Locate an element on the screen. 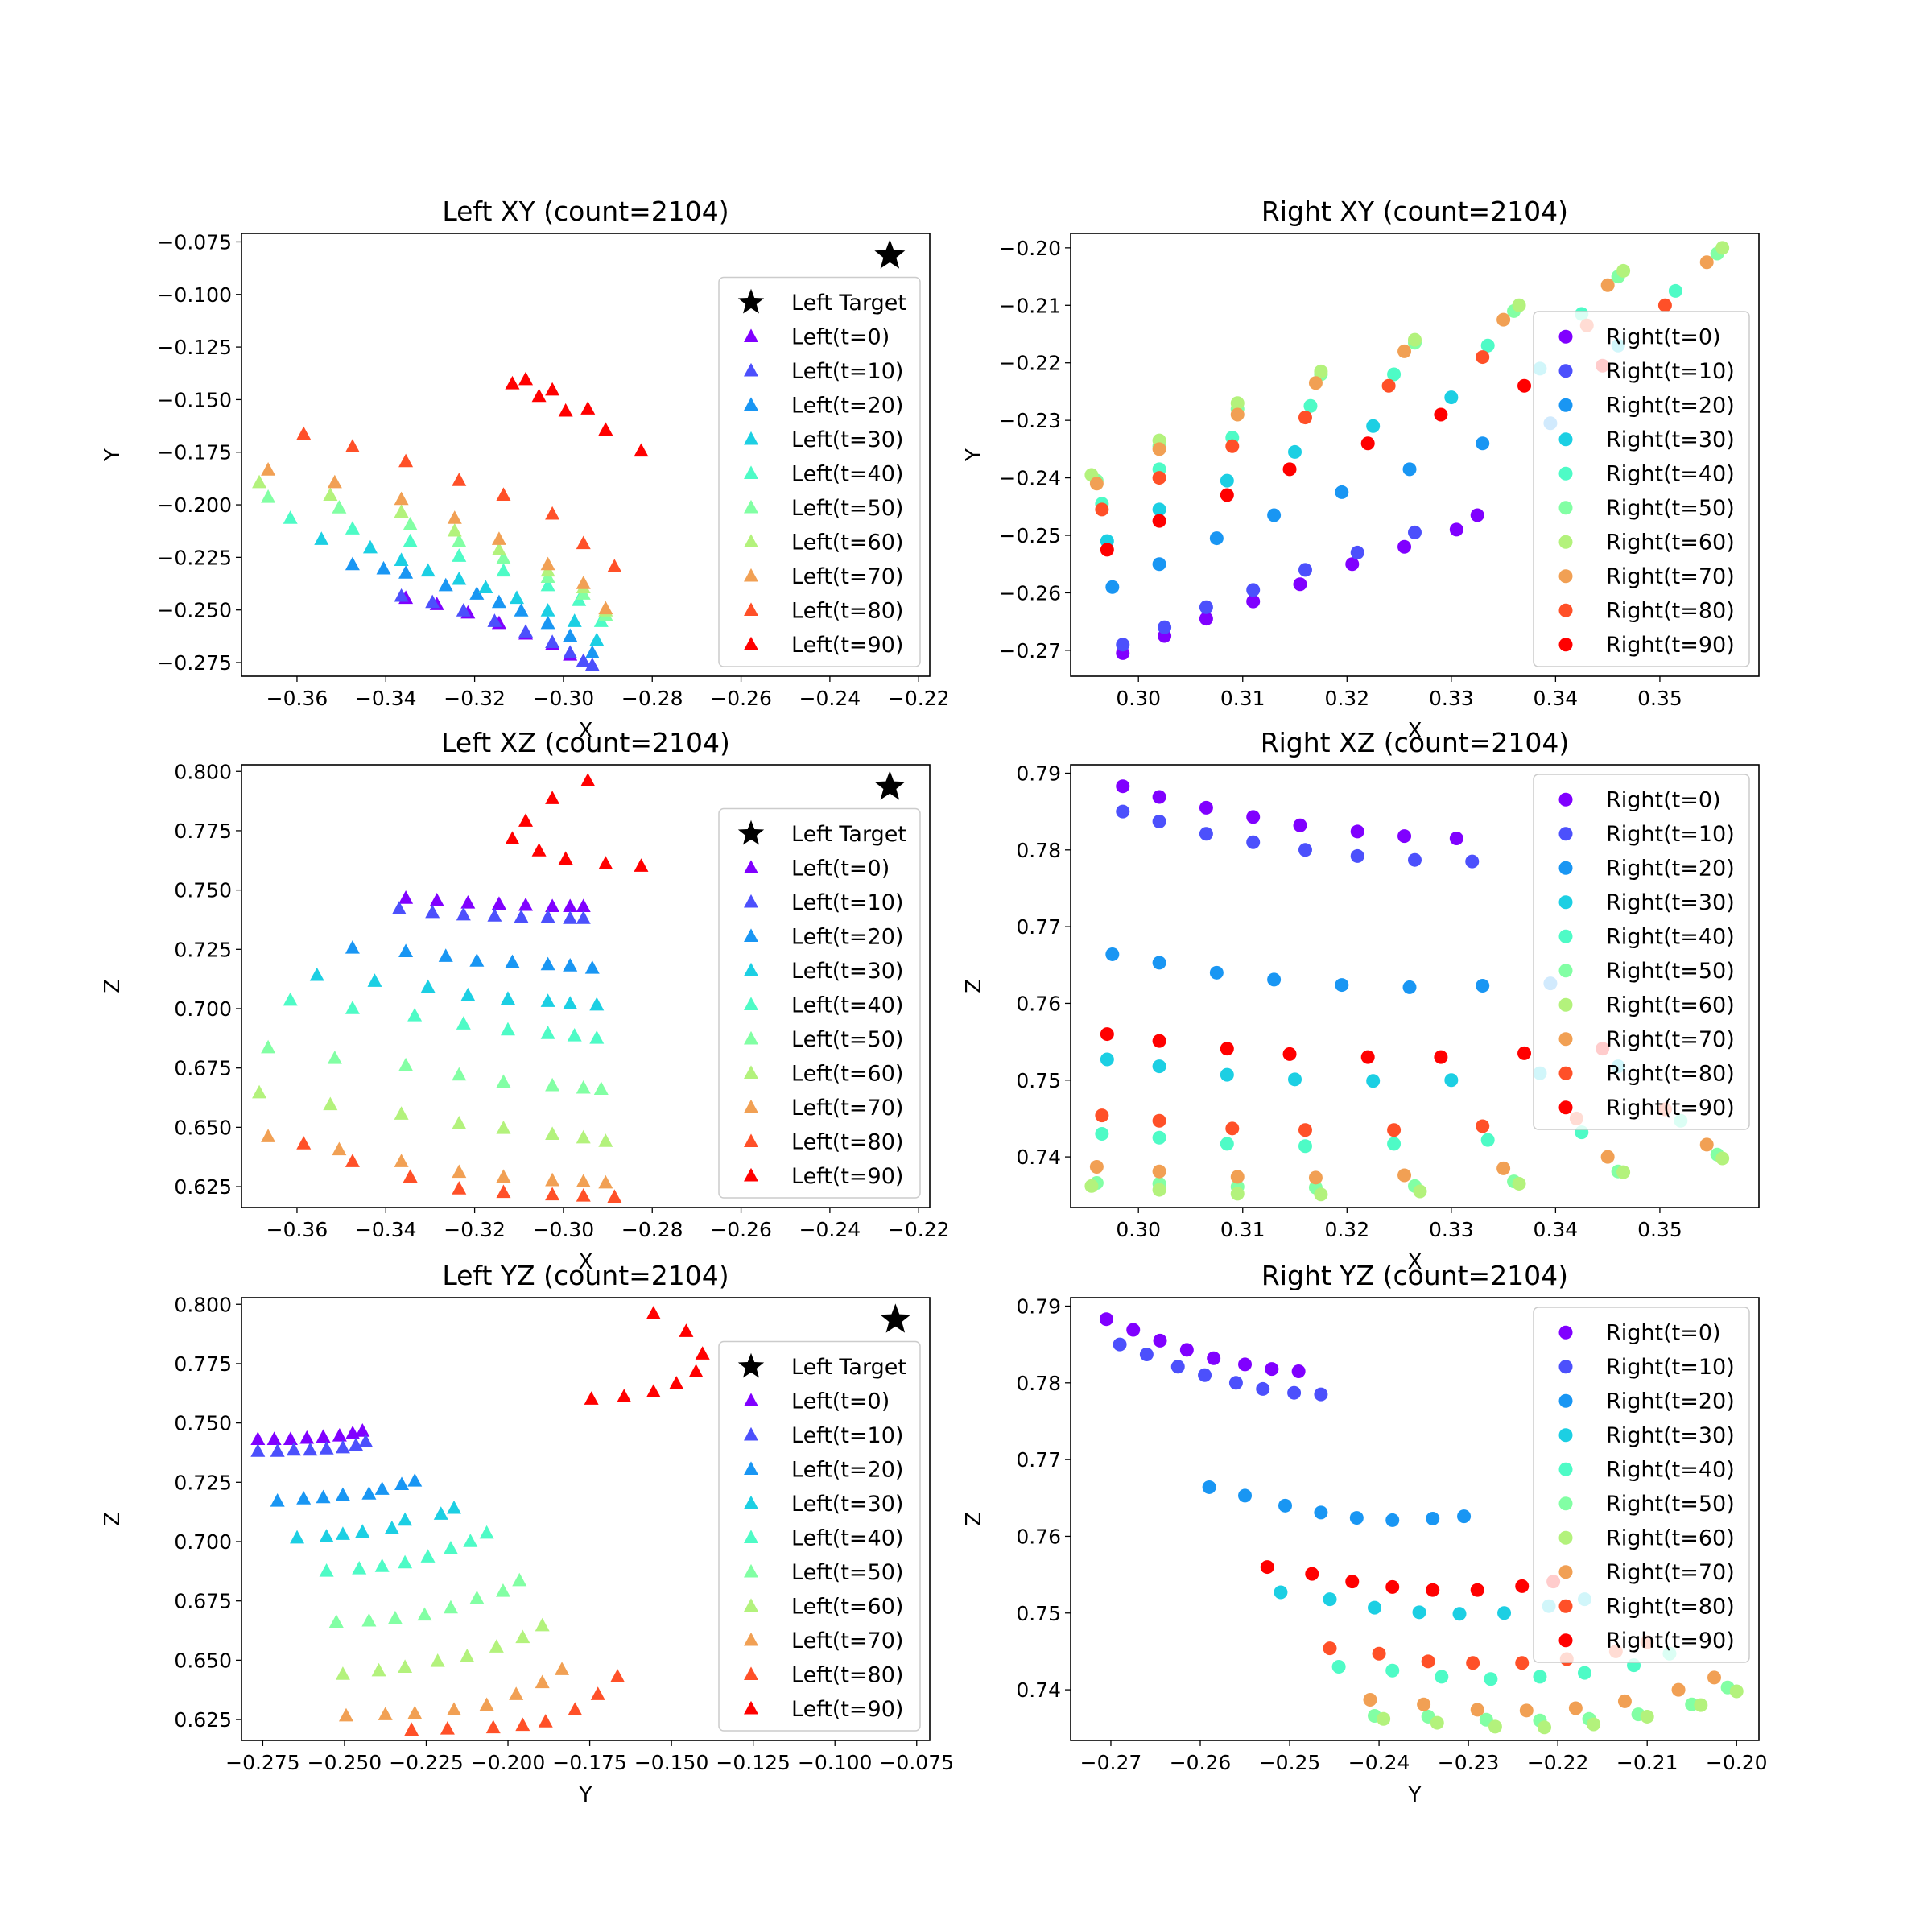 The width and height of the screenshot is (1932, 1932). axes-frame is located at coordinates (586, 1519).